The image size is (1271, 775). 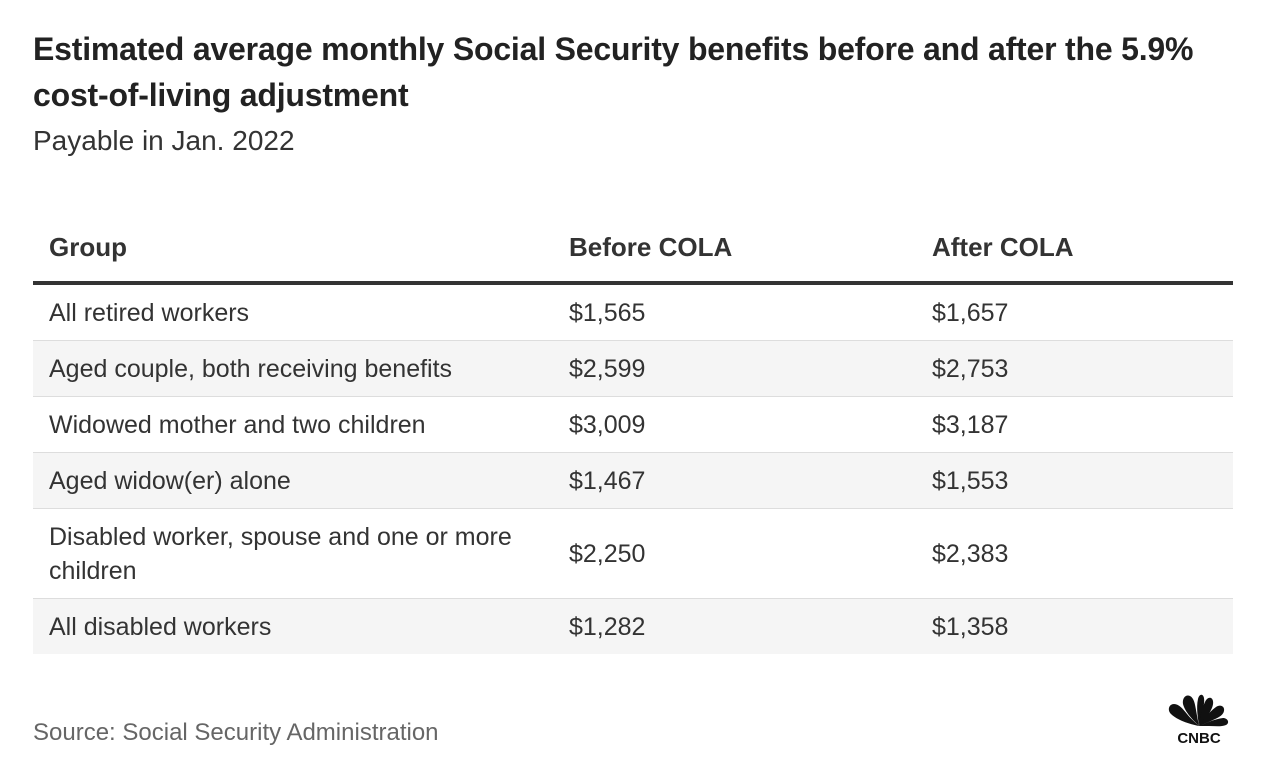 What do you see at coordinates (734, 553) in the screenshot?
I see `before-cola-cell: $2,250` at bounding box center [734, 553].